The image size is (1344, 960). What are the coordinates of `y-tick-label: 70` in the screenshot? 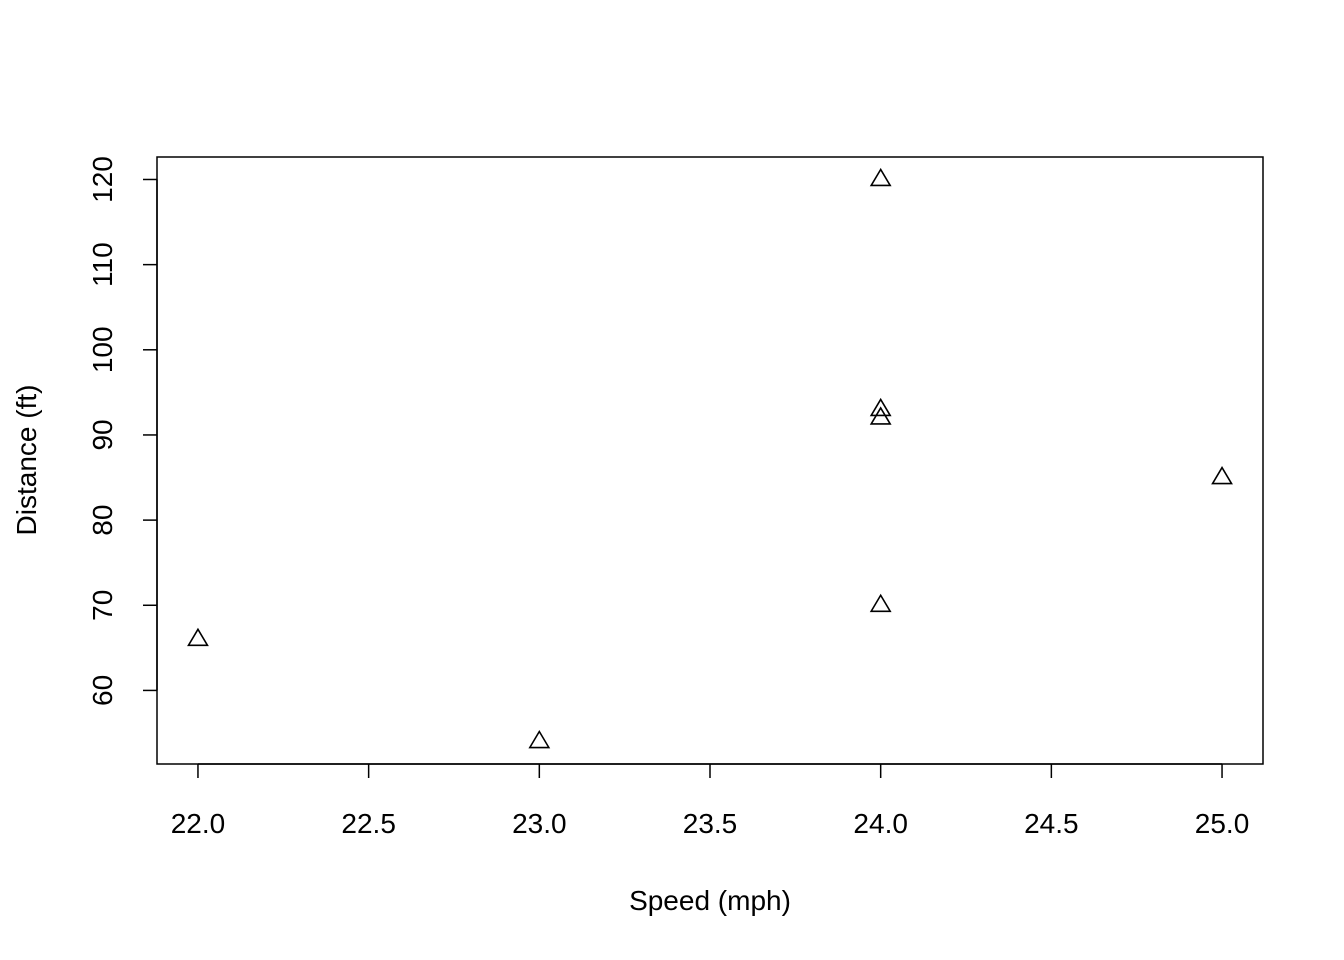 It's located at (102, 605).